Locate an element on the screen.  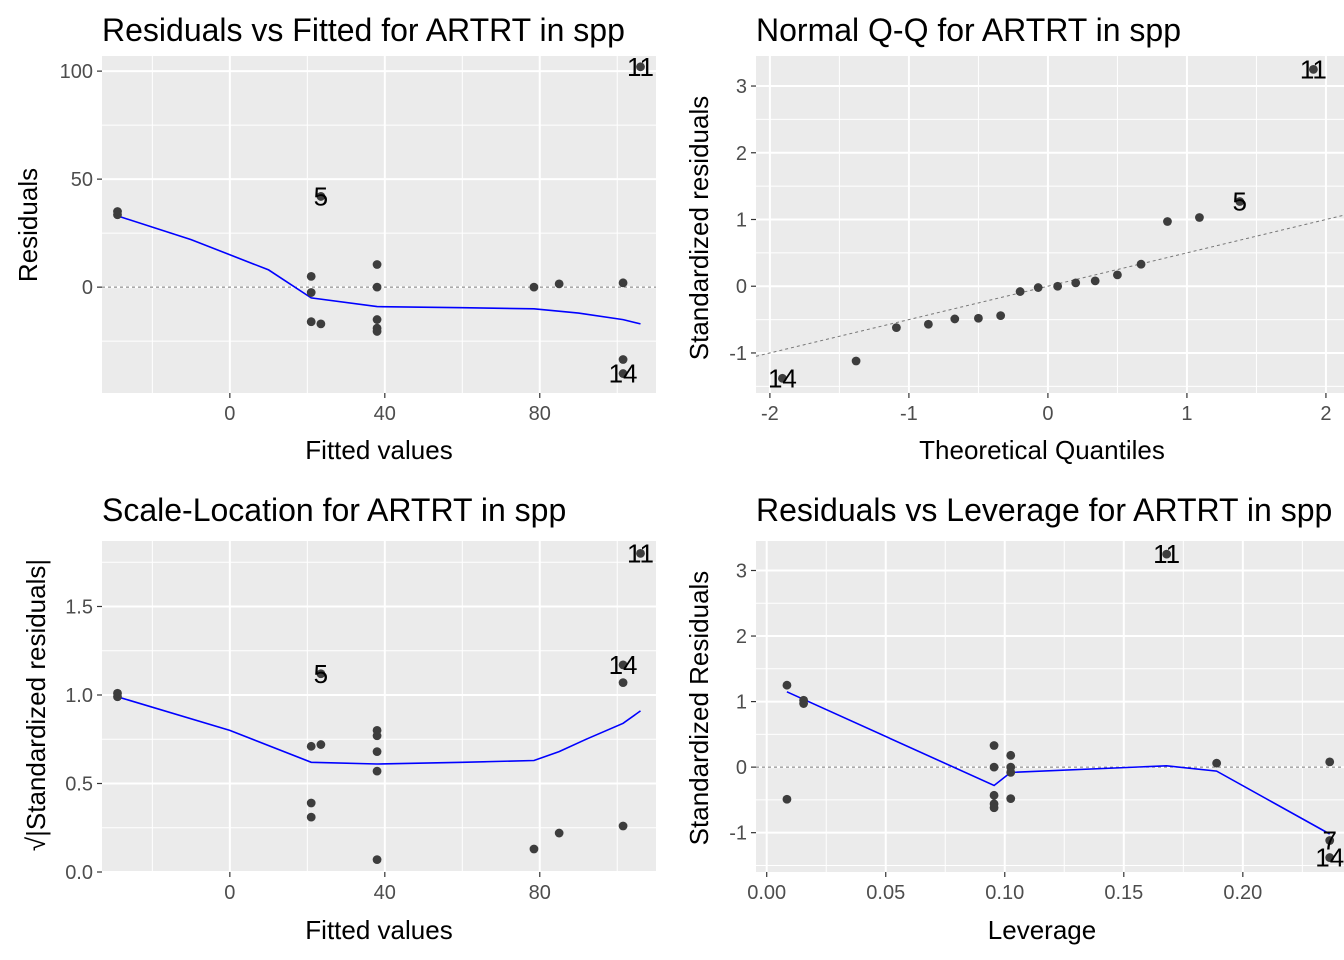
y-tick-label: 50 is located at coordinates (82, 180).